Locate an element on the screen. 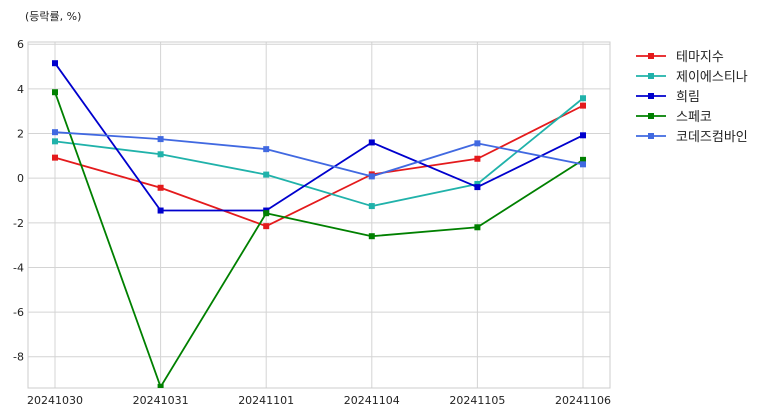 Image resolution: width=773 pixels, height=416 pixels. unit-label: (등락률, %) is located at coordinates (53, 16).